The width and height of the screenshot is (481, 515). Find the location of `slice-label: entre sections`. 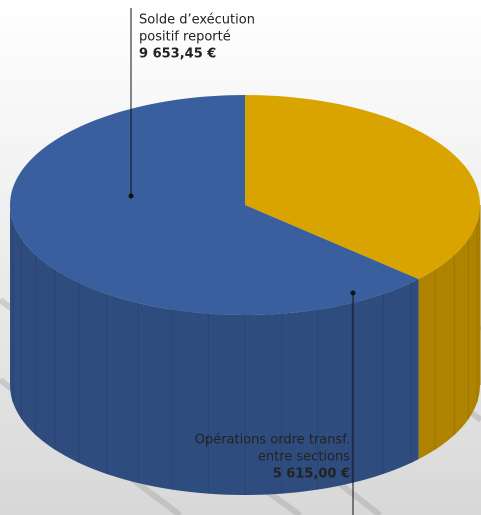

slice-label: entre sections is located at coordinates (304, 457).